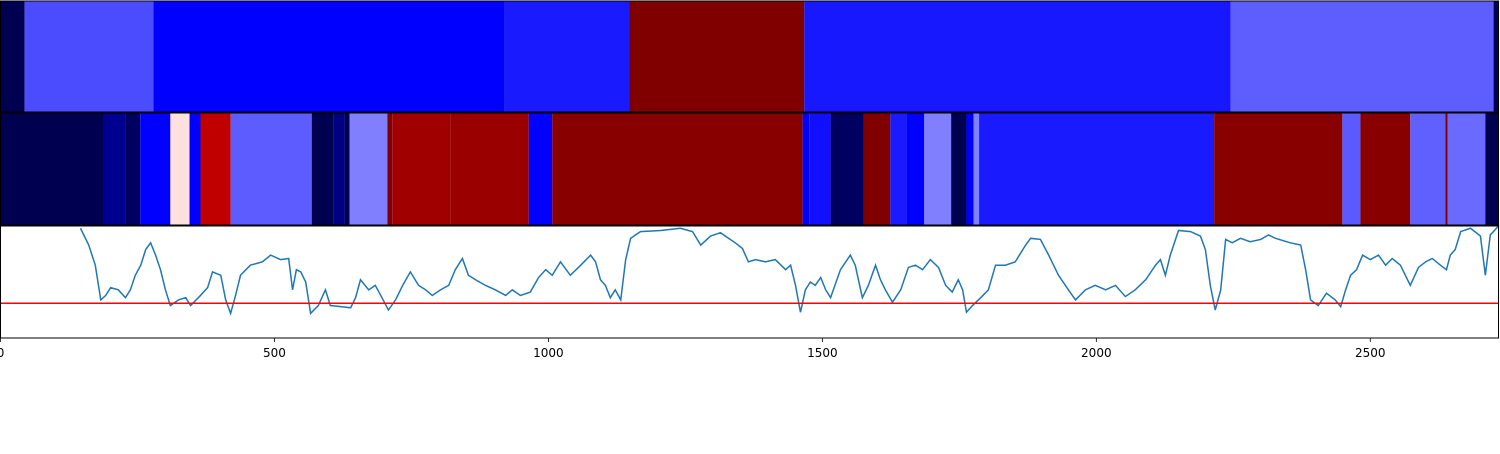  I want to click on x-tick-label: 1000, so click(548, 353).